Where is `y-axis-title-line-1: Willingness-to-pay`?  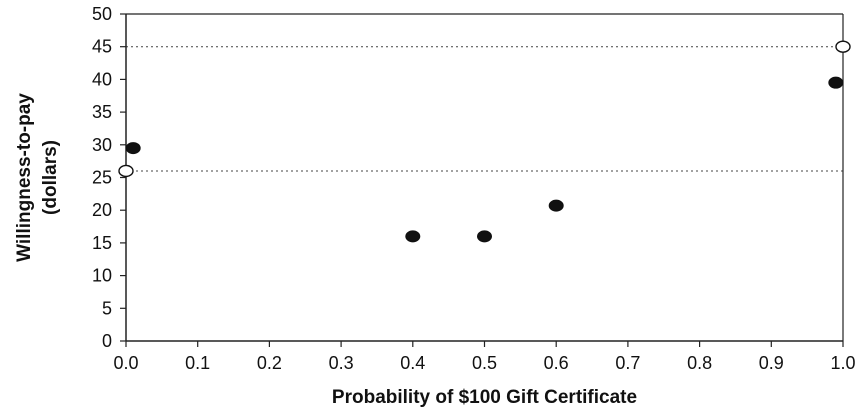
y-axis-title-line-1: Willingness-to-pay is located at coordinates (24, 177).